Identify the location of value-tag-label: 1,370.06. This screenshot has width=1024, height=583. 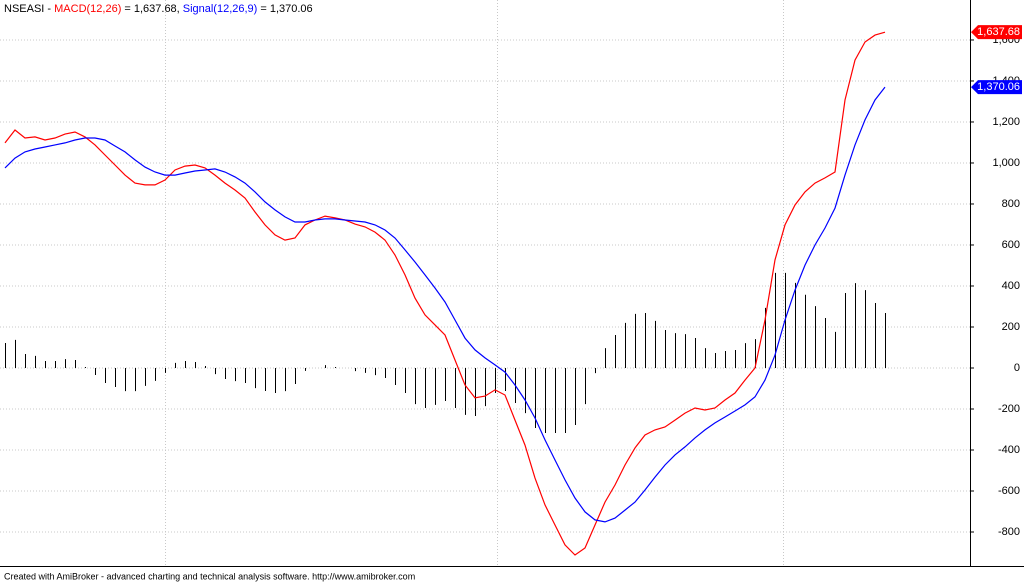
(998, 87).